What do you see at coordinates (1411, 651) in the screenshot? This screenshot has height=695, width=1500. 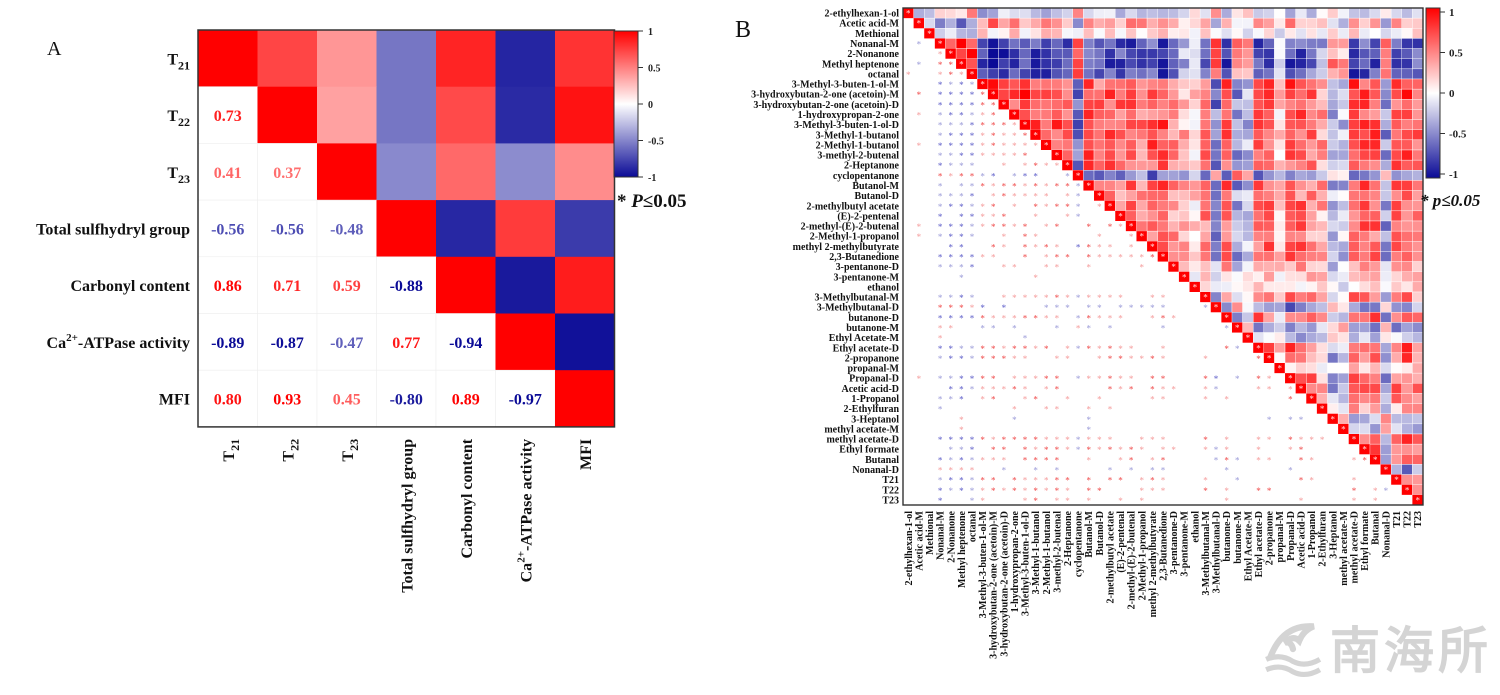 I see `watermark-text: 南海所` at bounding box center [1411, 651].